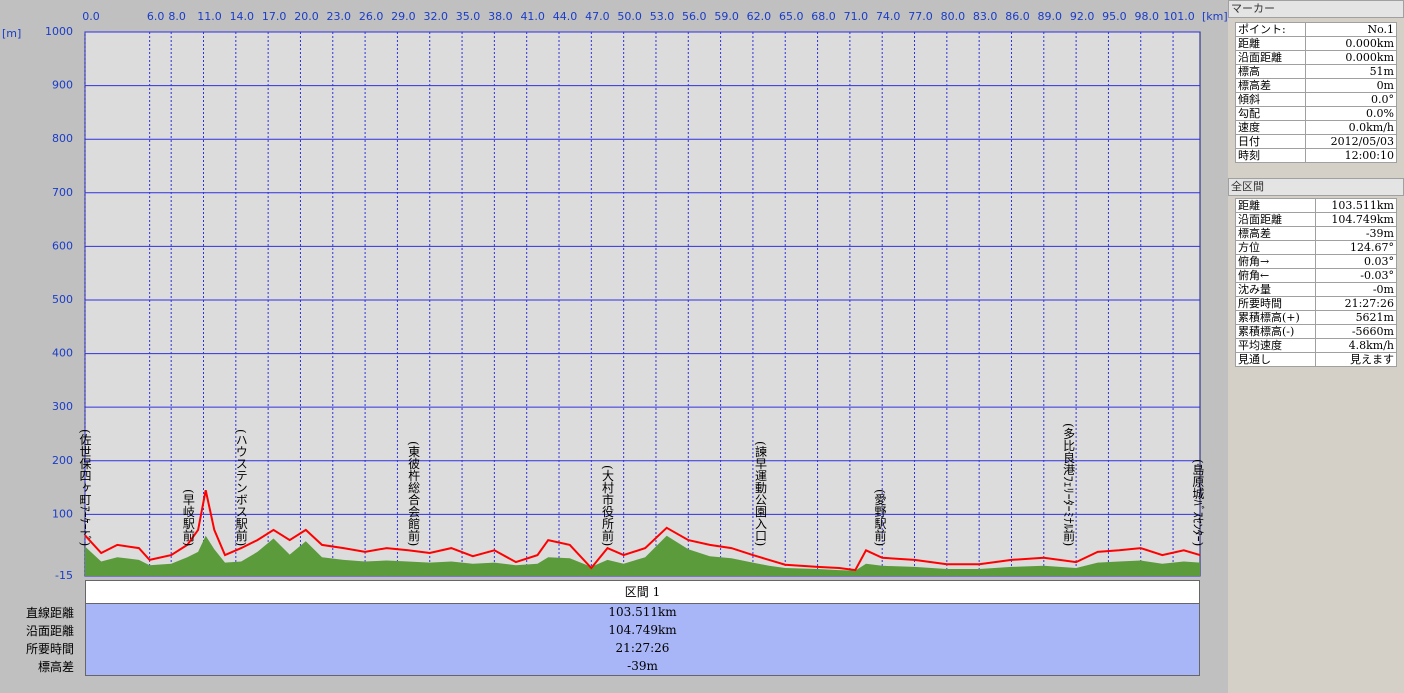 This screenshot has height=693, width=1404. I want to click on y-tick-label: 400, so click(62, 353).